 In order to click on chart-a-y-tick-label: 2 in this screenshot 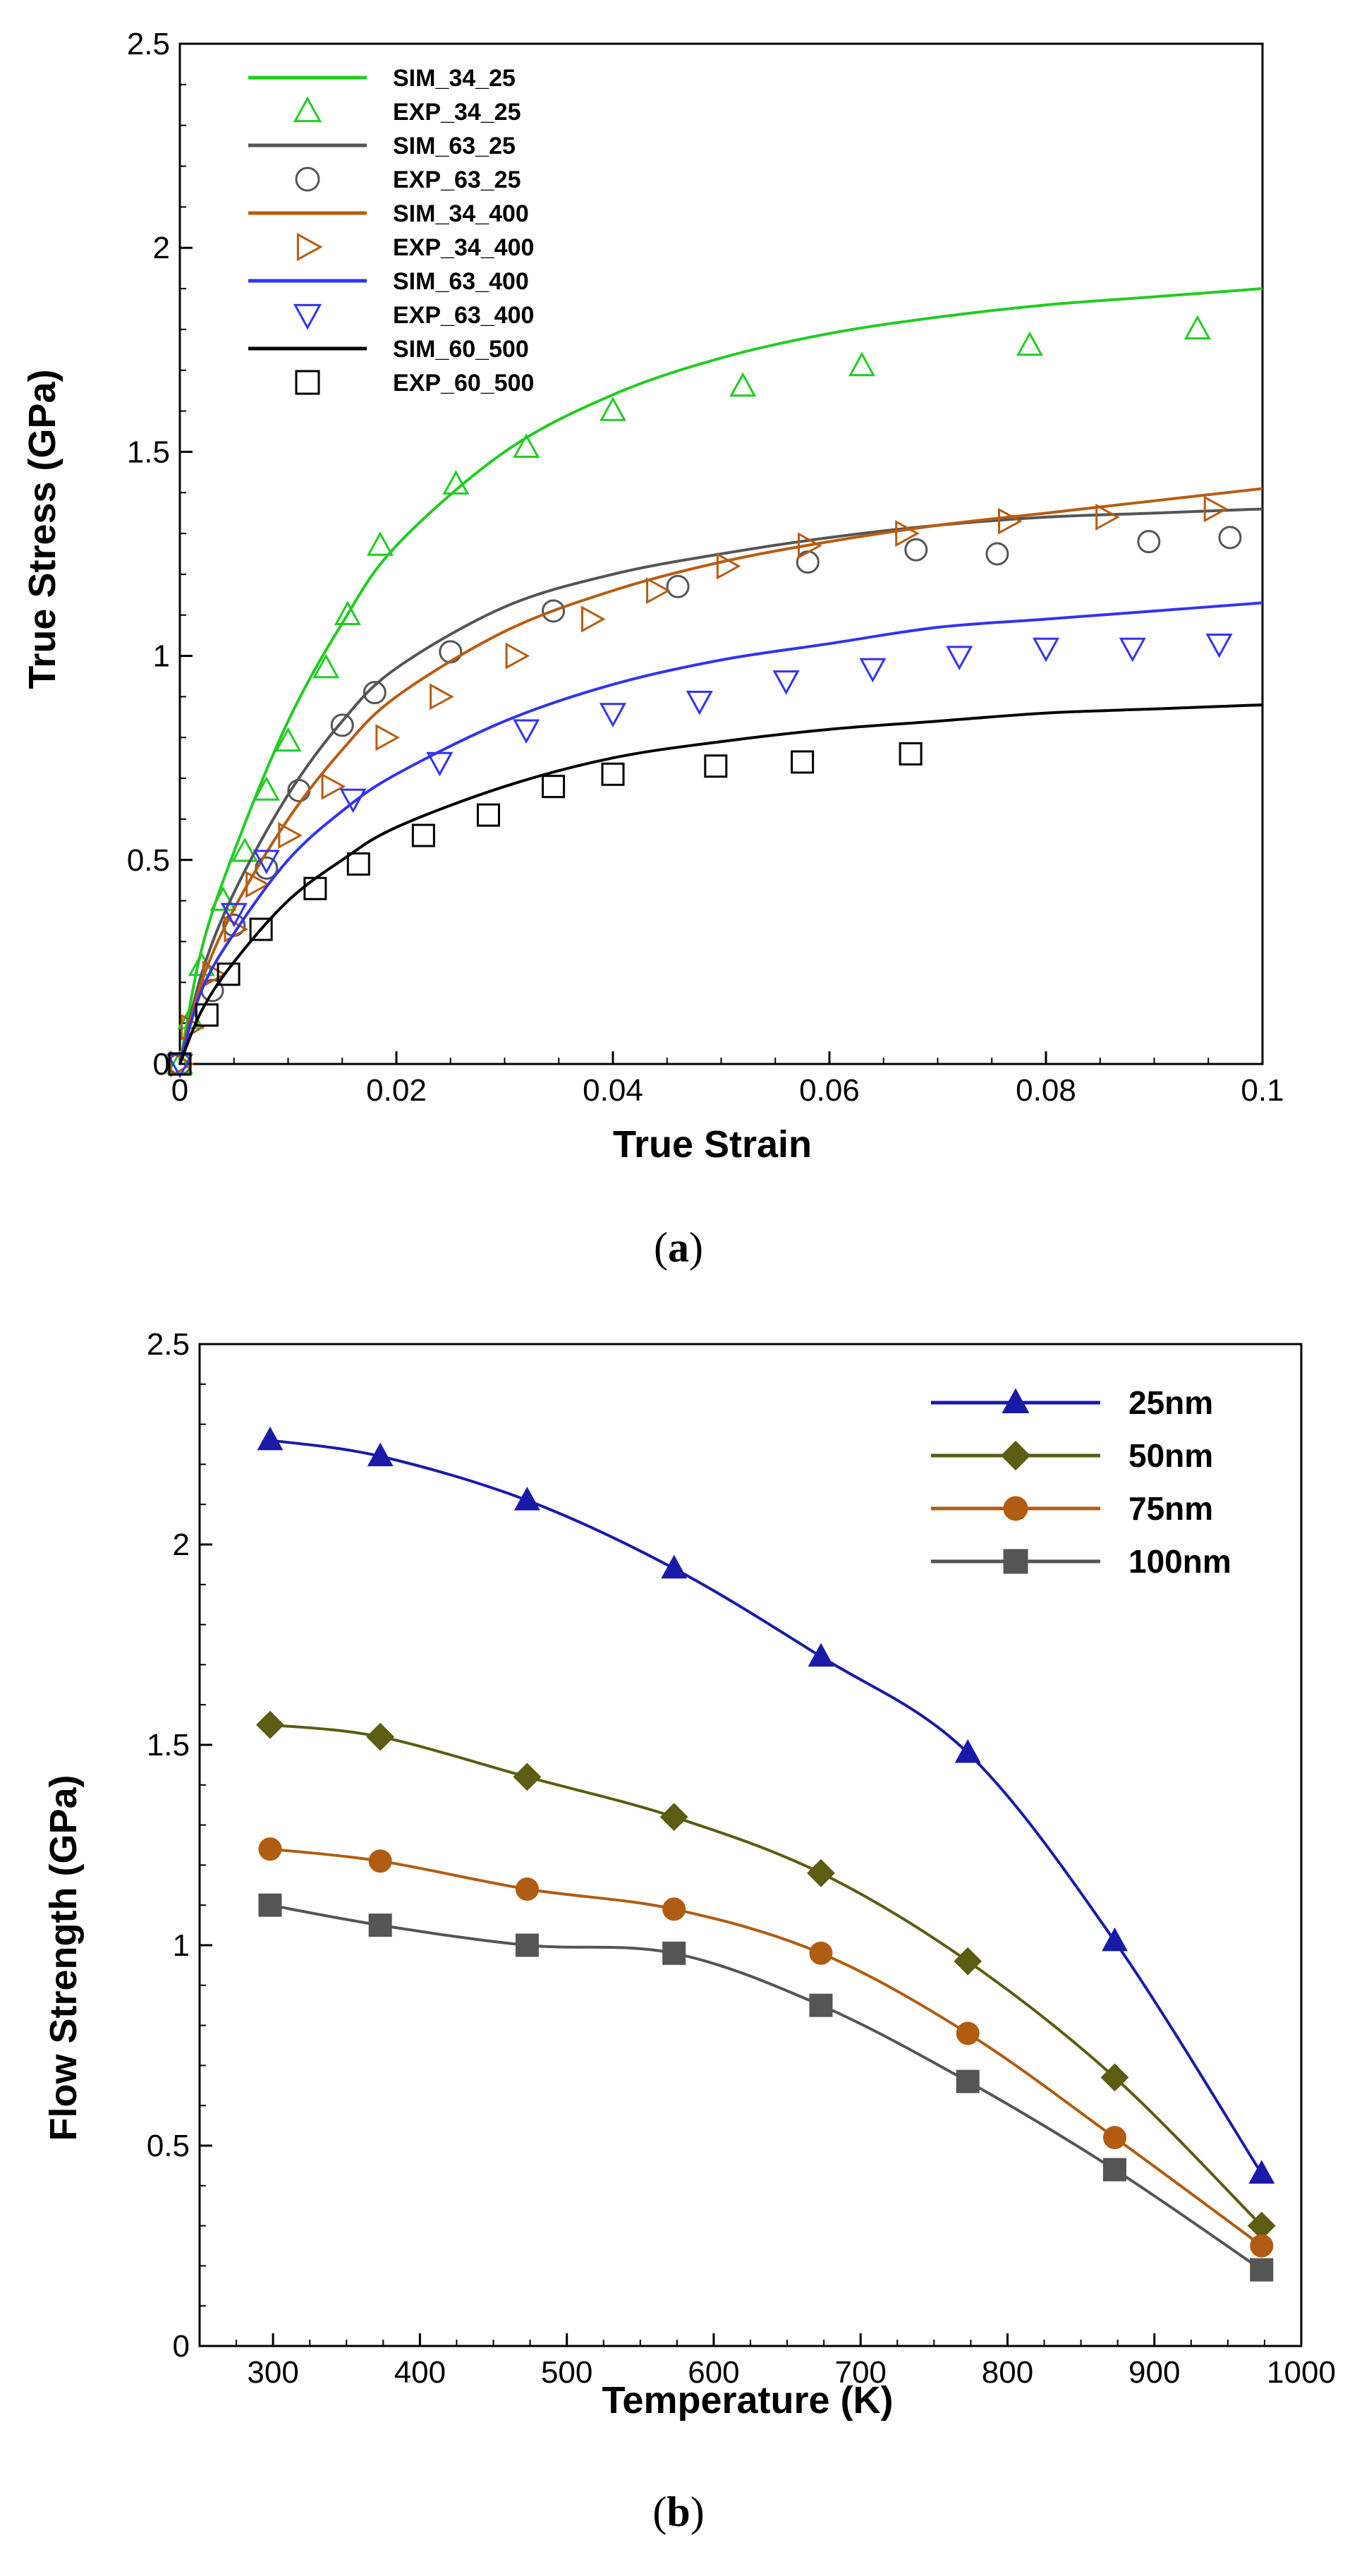, I will do `click(161, 248)`.